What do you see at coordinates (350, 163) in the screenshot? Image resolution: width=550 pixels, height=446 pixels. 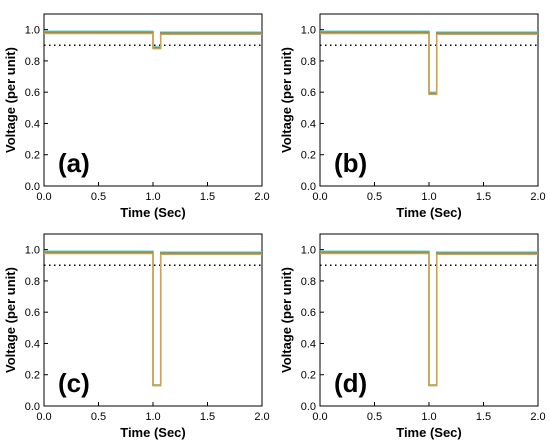 I see `panel-label: (b)` at bounding box center [350, 163].